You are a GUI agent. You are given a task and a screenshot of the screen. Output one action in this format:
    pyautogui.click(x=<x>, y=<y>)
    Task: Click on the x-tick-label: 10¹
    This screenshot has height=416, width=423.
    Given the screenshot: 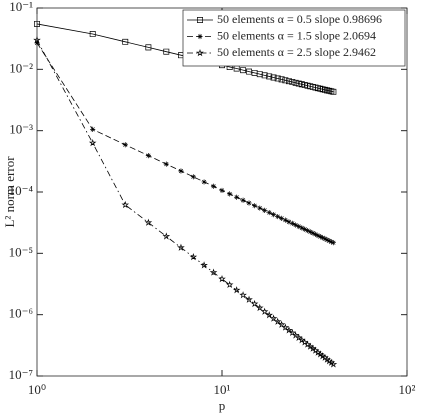 What is the action you would take?
    pyautogui.click(x=222, y=389)
    